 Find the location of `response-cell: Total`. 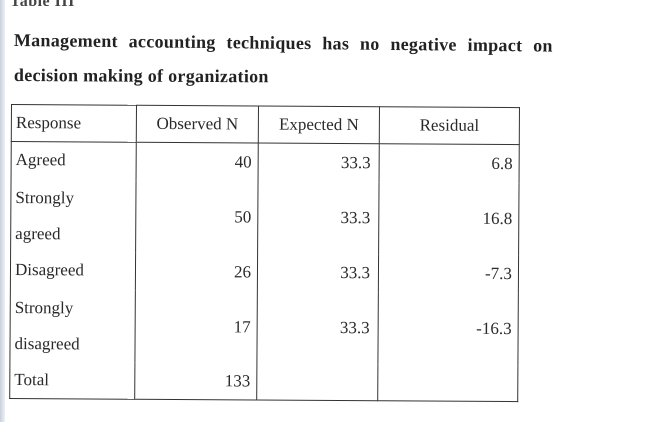

response-cell: Total is located at coordinates (72, 380).